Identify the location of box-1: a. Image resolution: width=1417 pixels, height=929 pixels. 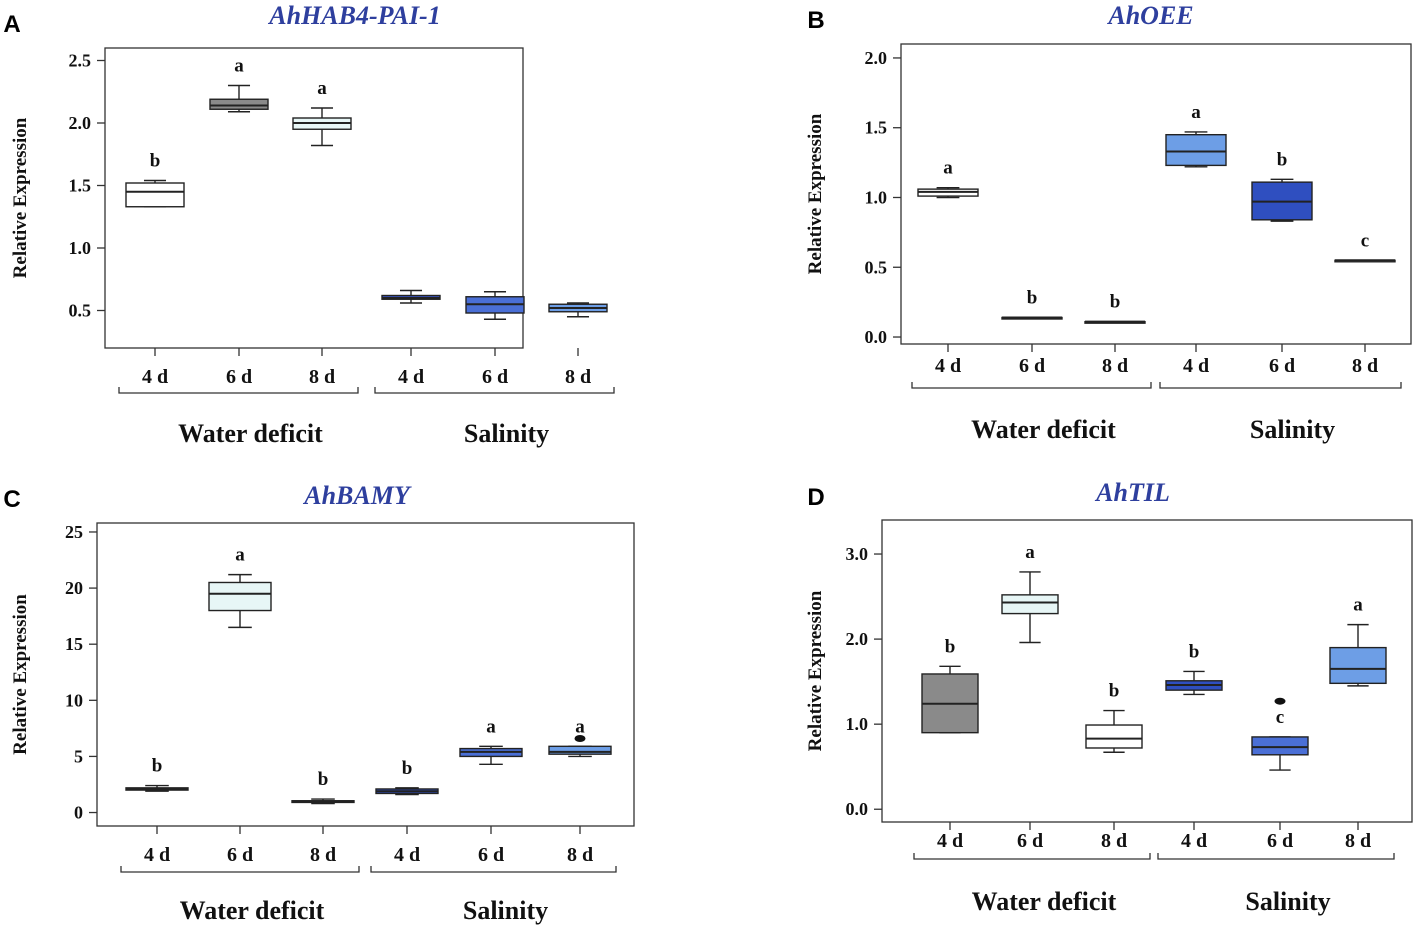
(948, 178).